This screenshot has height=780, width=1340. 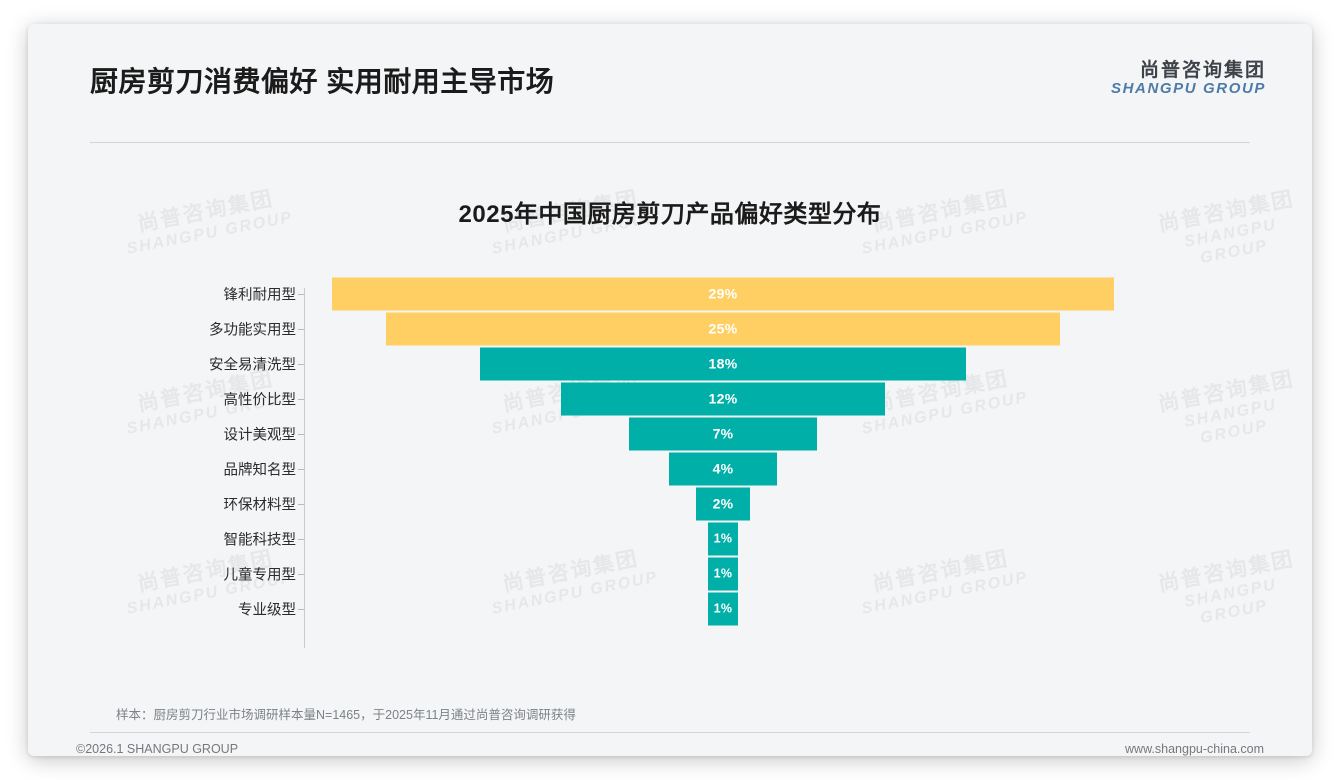 I want to click on funnel-bar: 4%, so click(x=723, y=468).